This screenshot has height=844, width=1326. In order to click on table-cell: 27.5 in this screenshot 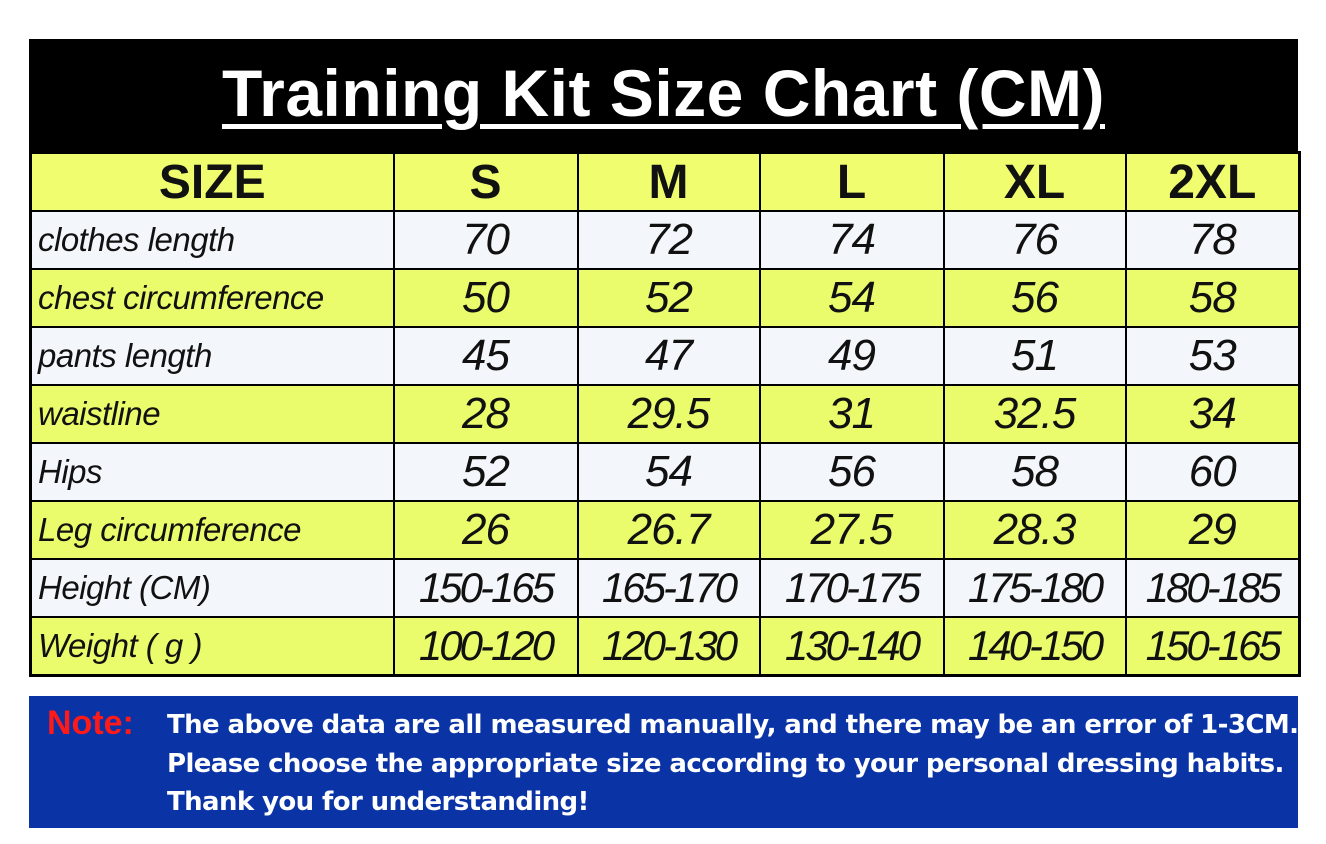, I will do `click(851, 530)`.